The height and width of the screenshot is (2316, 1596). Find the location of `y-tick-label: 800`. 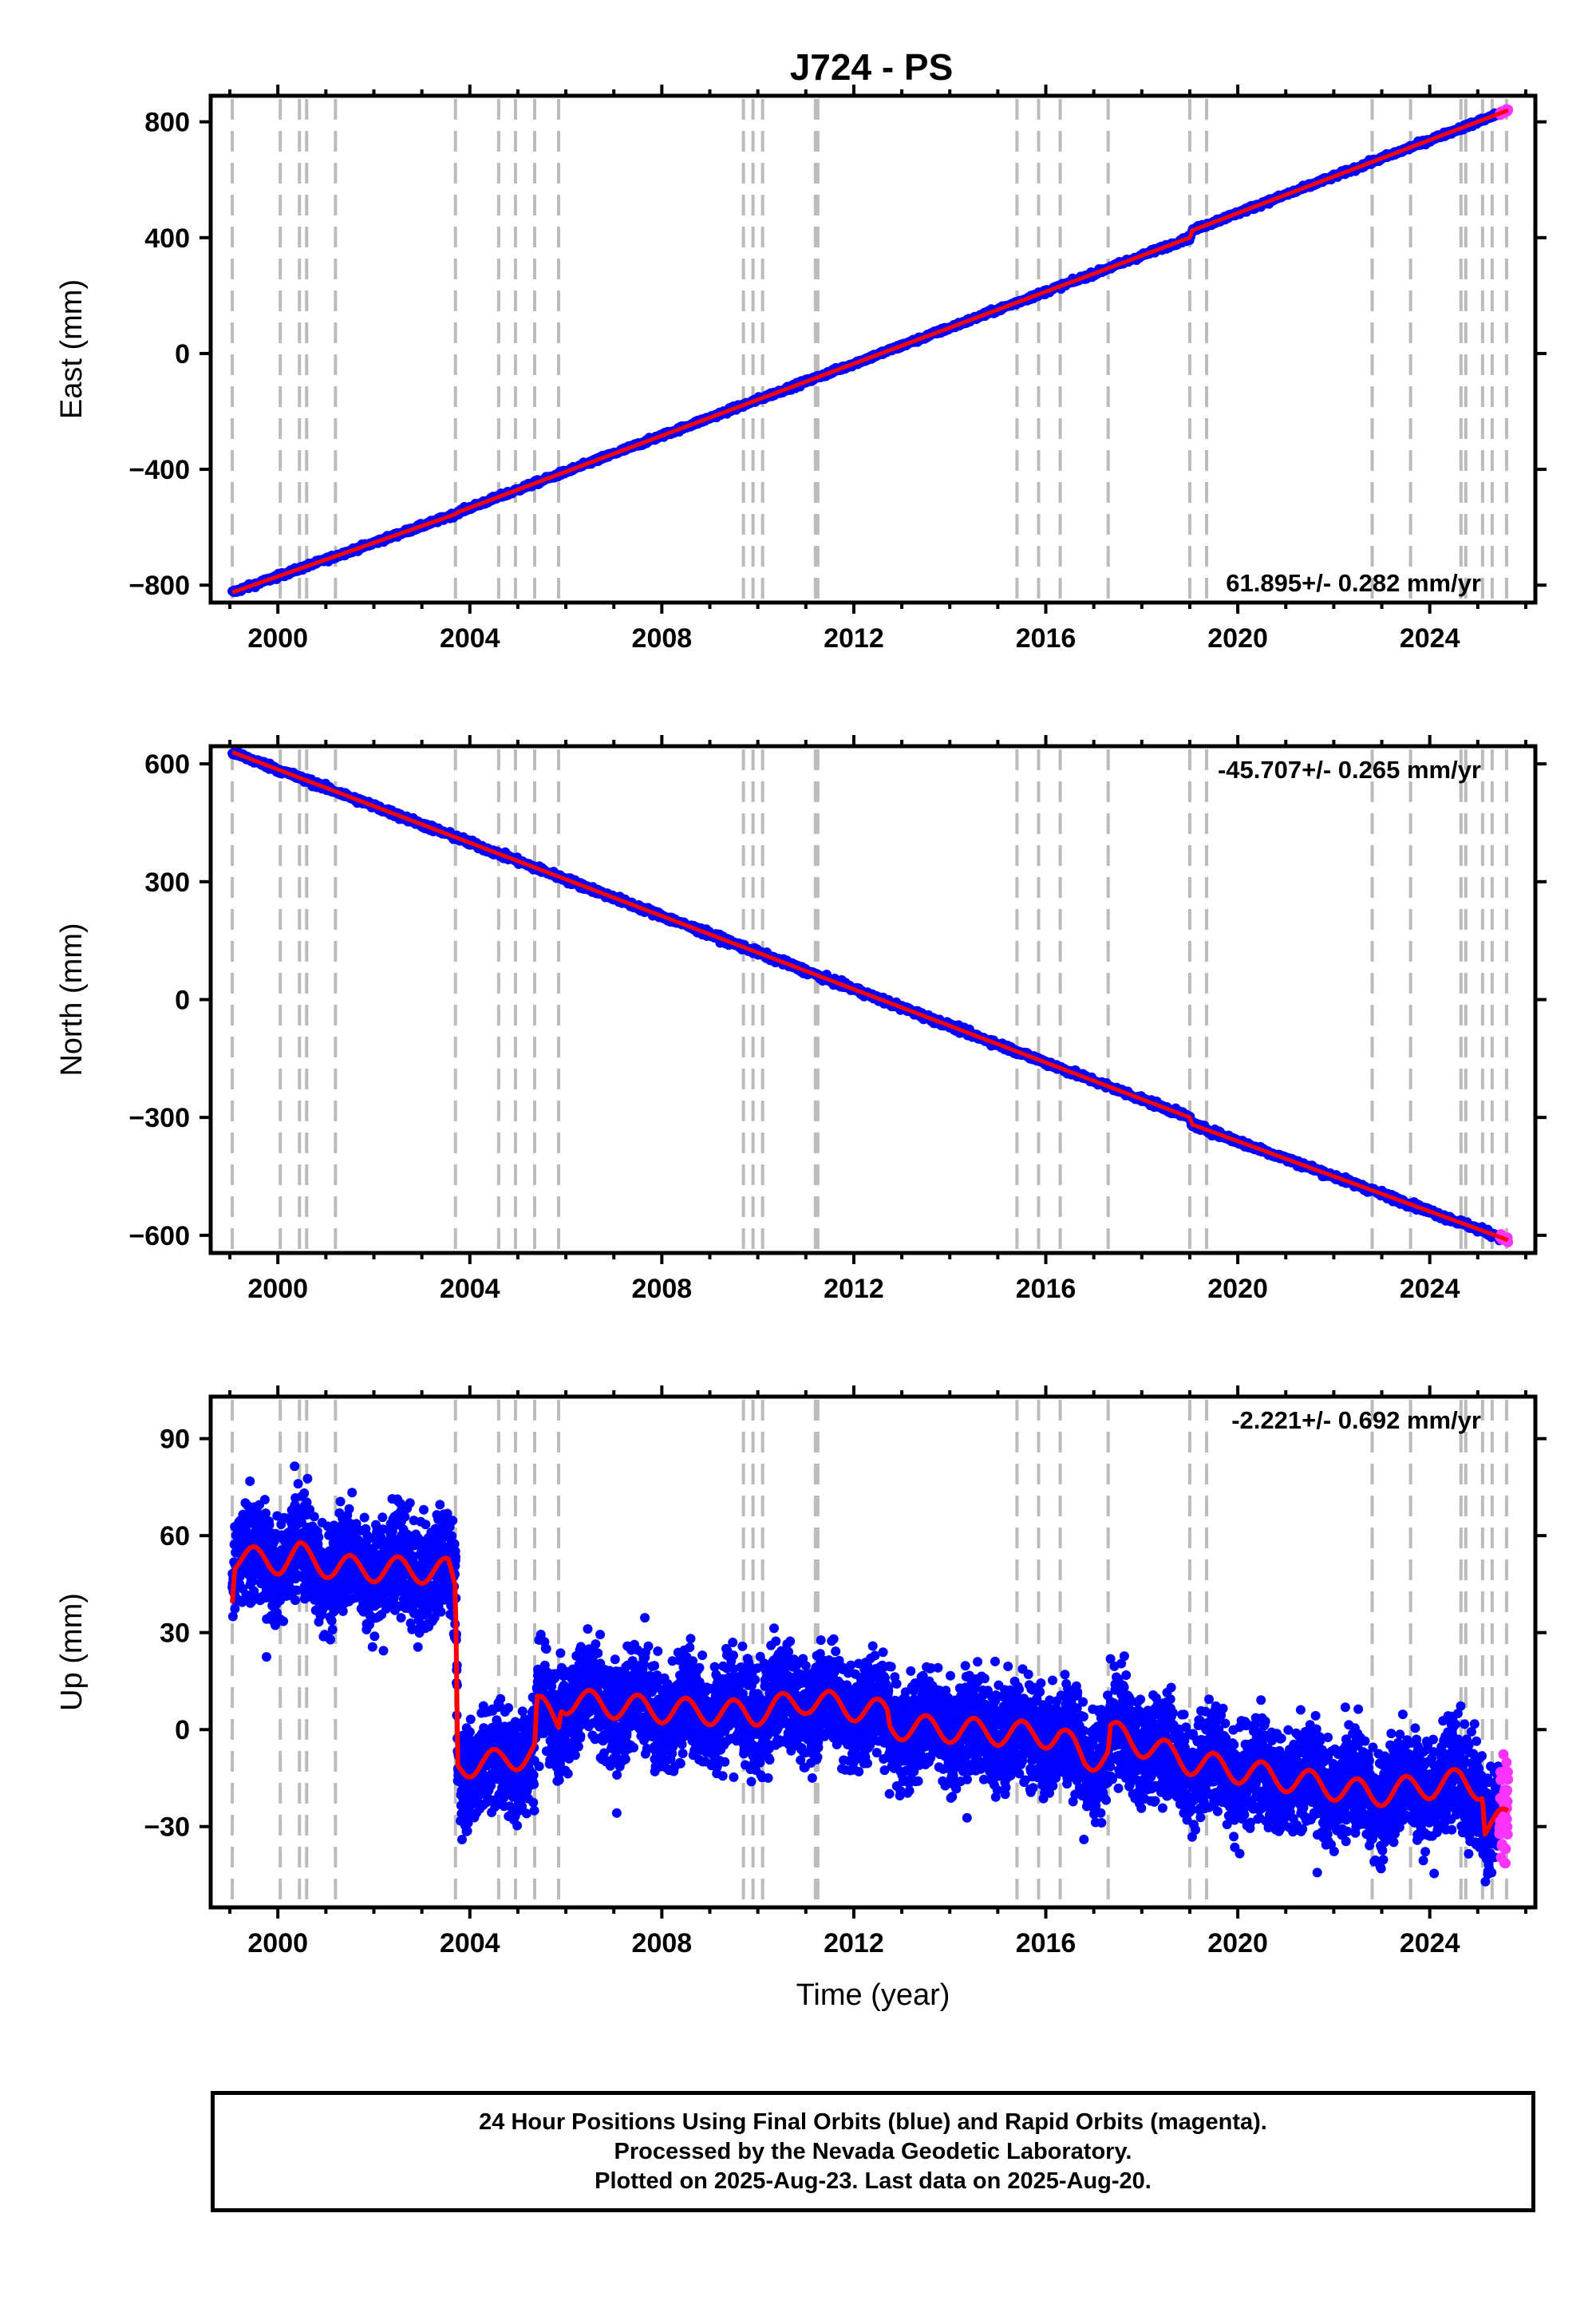

y-tick-label: 800 is located at coordinates (167, 123).